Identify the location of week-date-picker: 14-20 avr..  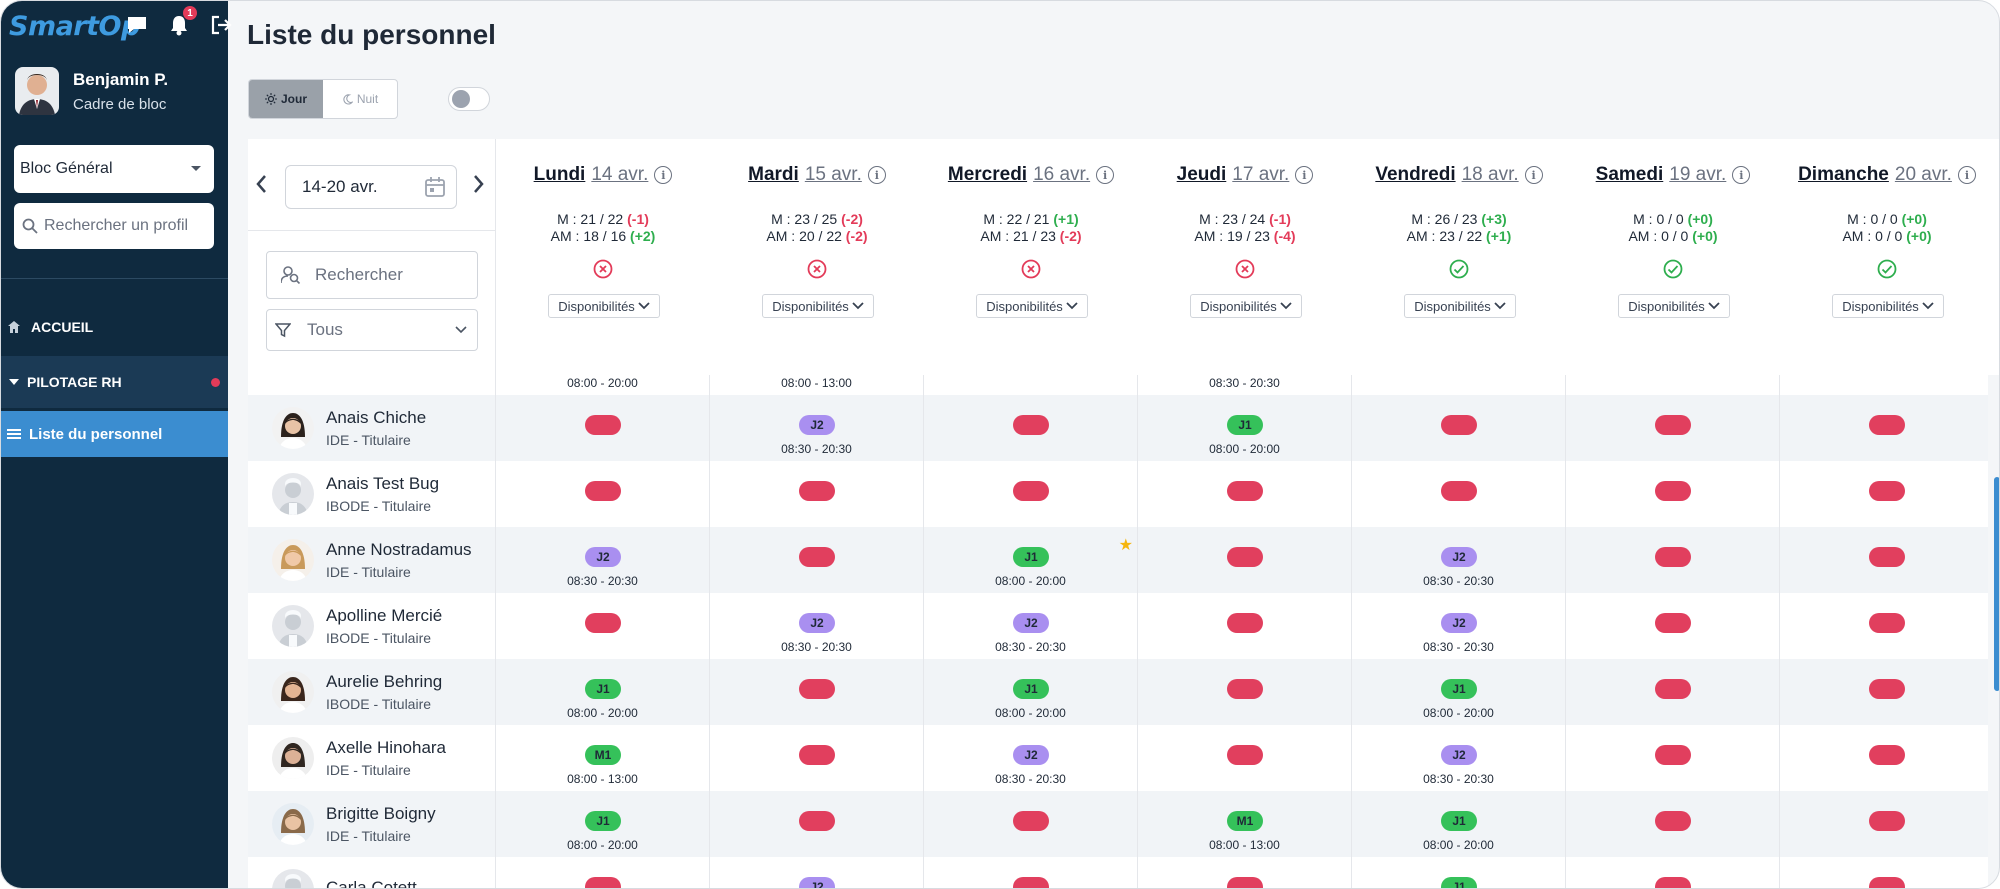
(371, 187).